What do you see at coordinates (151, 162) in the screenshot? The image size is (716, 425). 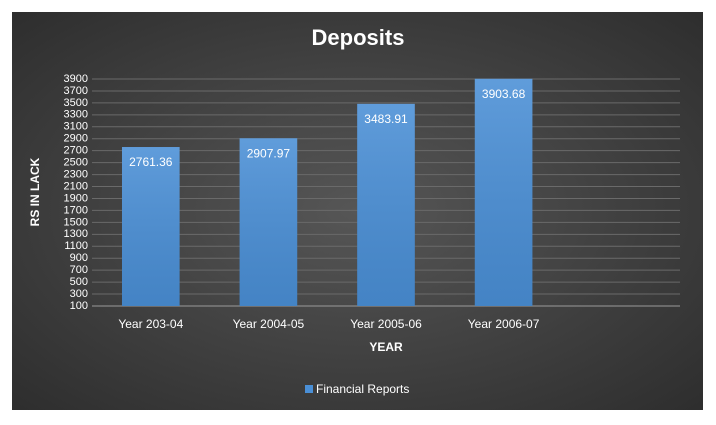 I see `data-label: 2761.36` at bounding box center [151, 162].